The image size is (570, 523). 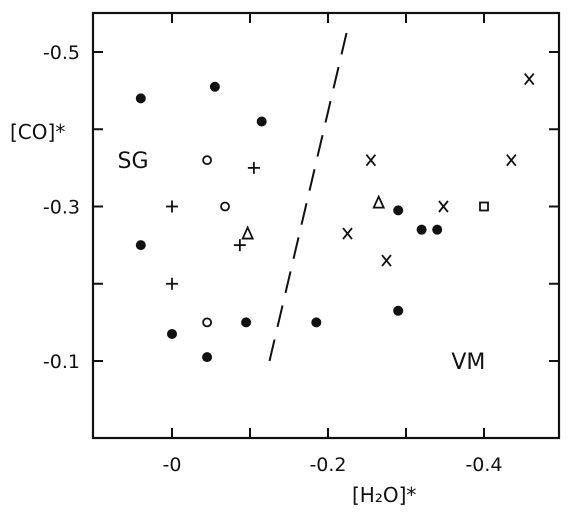 What do you see at coordinates (468, 362) in the screenshot?
I see `region-label: VM` at bounding box center [468, 362].